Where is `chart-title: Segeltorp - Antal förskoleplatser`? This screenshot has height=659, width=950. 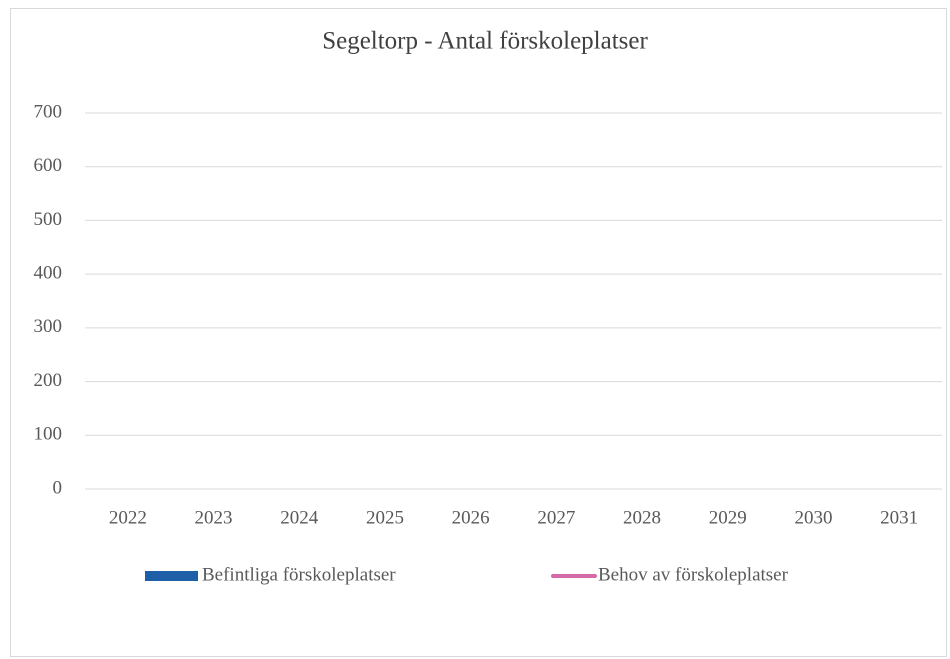
chart-title: Segeltorp - Antal förskoleplatser is located at coordinates (485, 41).